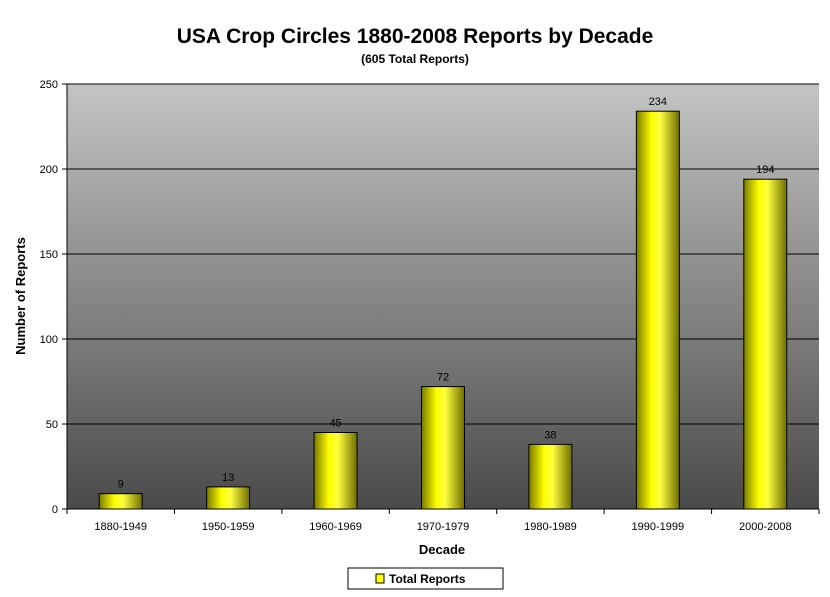  What do you see at coordinates (765, 527) in the screenshot?
I see `x-tick-label: 2000-2008` at bounding box center [765, 527].